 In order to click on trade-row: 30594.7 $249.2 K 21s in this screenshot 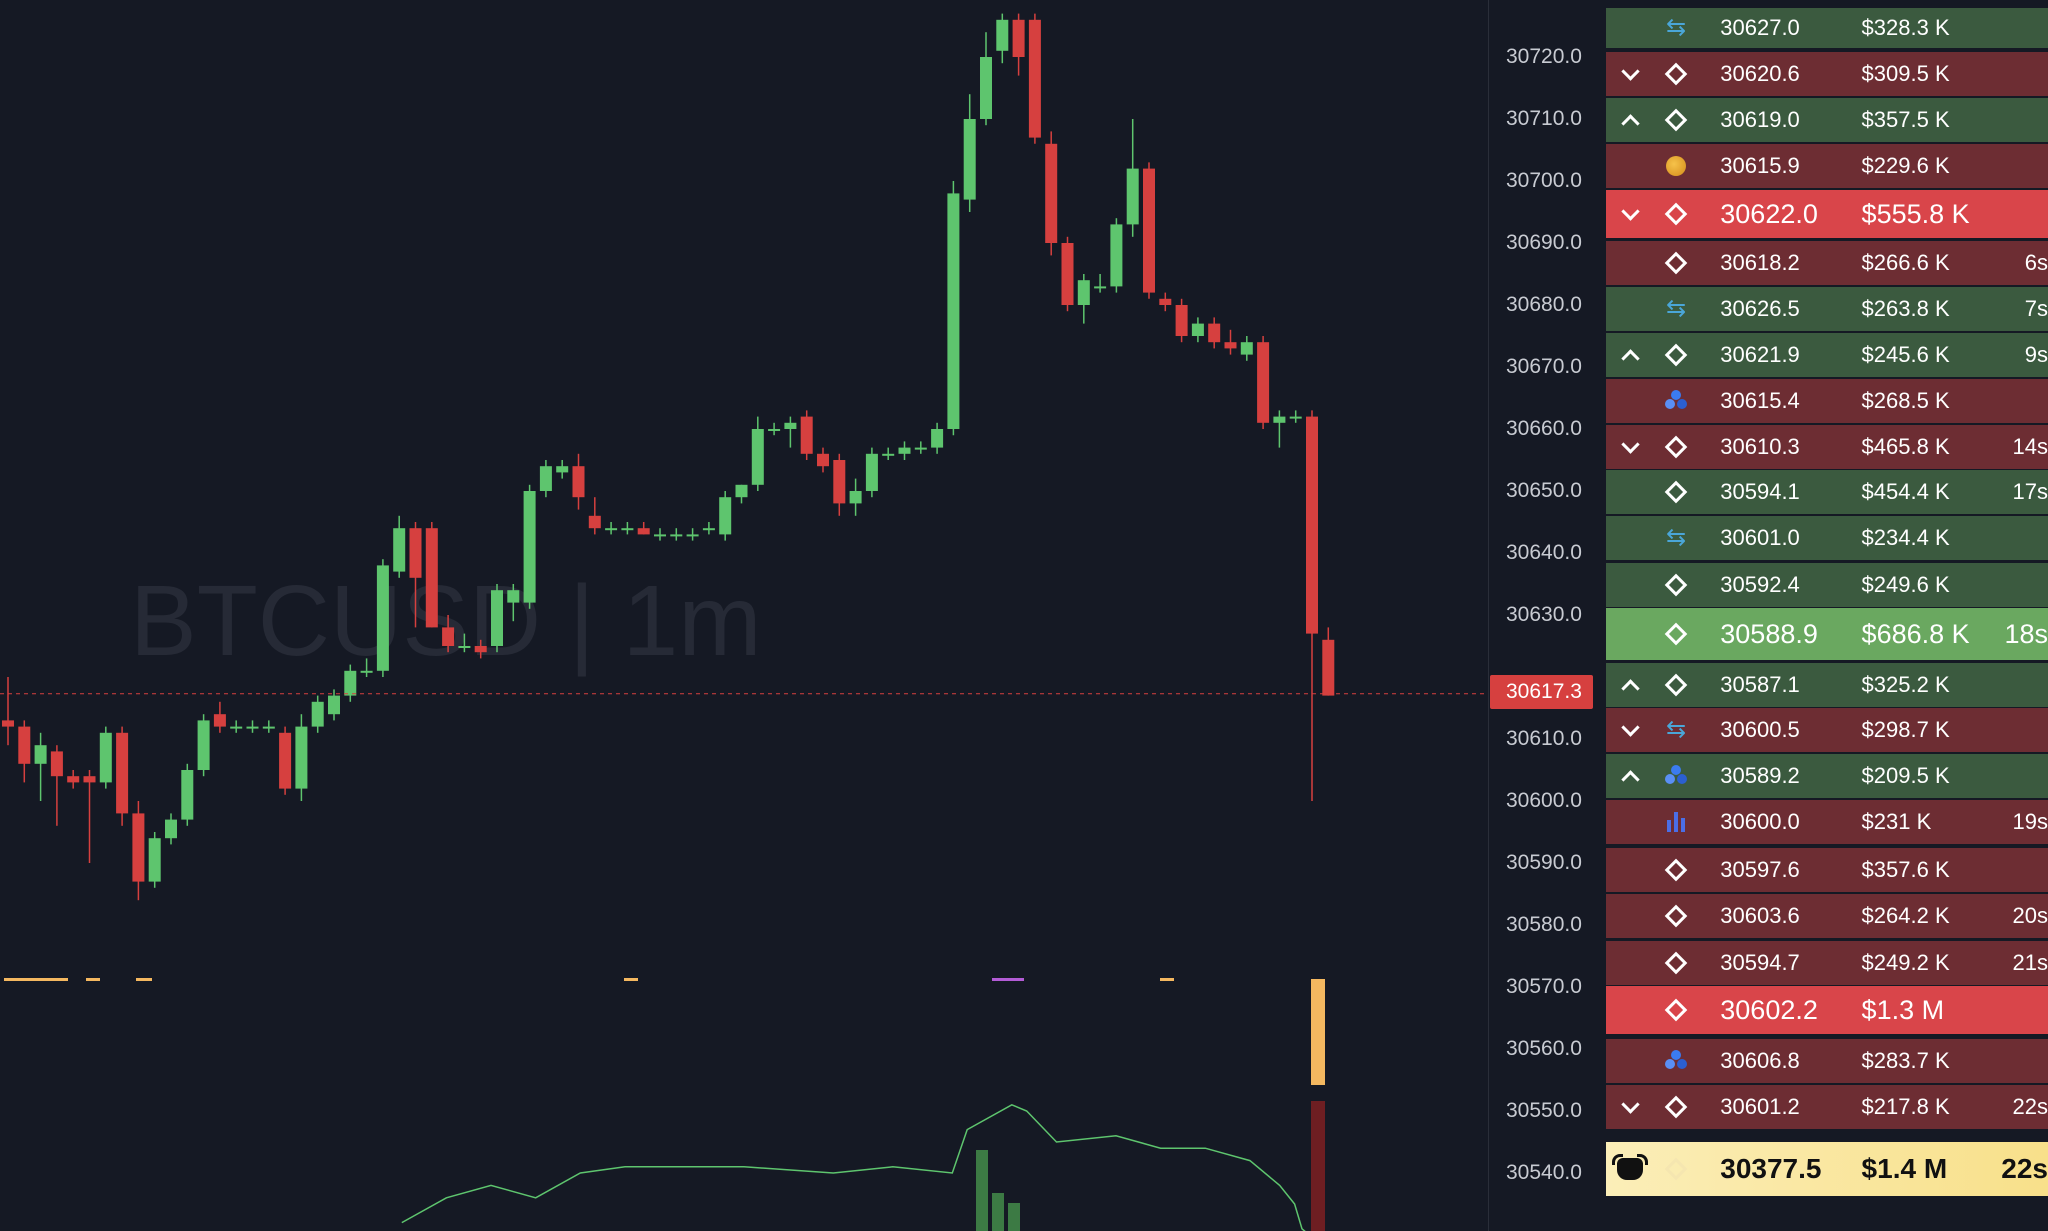, I will do `click(1827, 963)`.